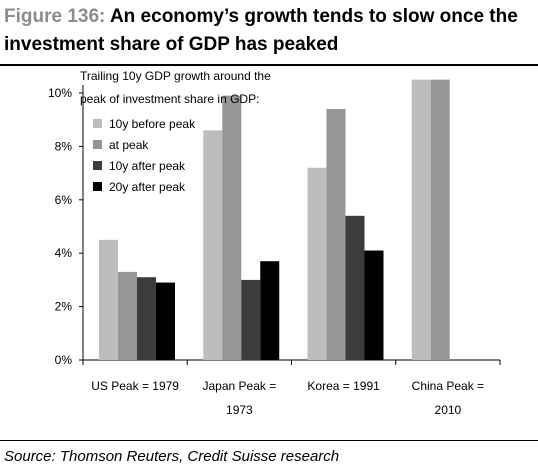 The height and width of the screenshot is (472, 538). Describe the element at coordinates (64, 360) in the screenshot. I see `y-tick-label: 0%` at that location.